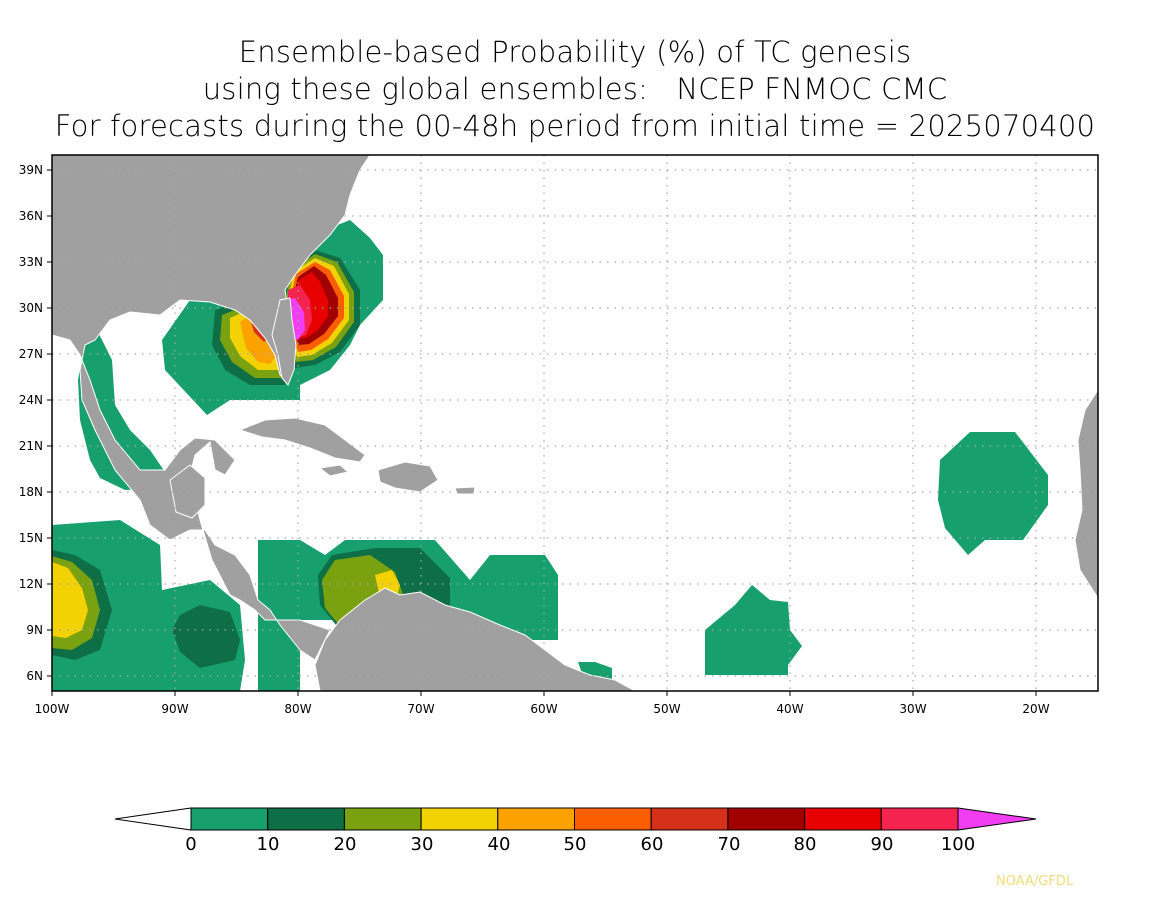 This screenshot has width=1150, height=924. Describe the element at coordinates (31, 492) in the screenshot. I see `lat-label: 18N` at that location.